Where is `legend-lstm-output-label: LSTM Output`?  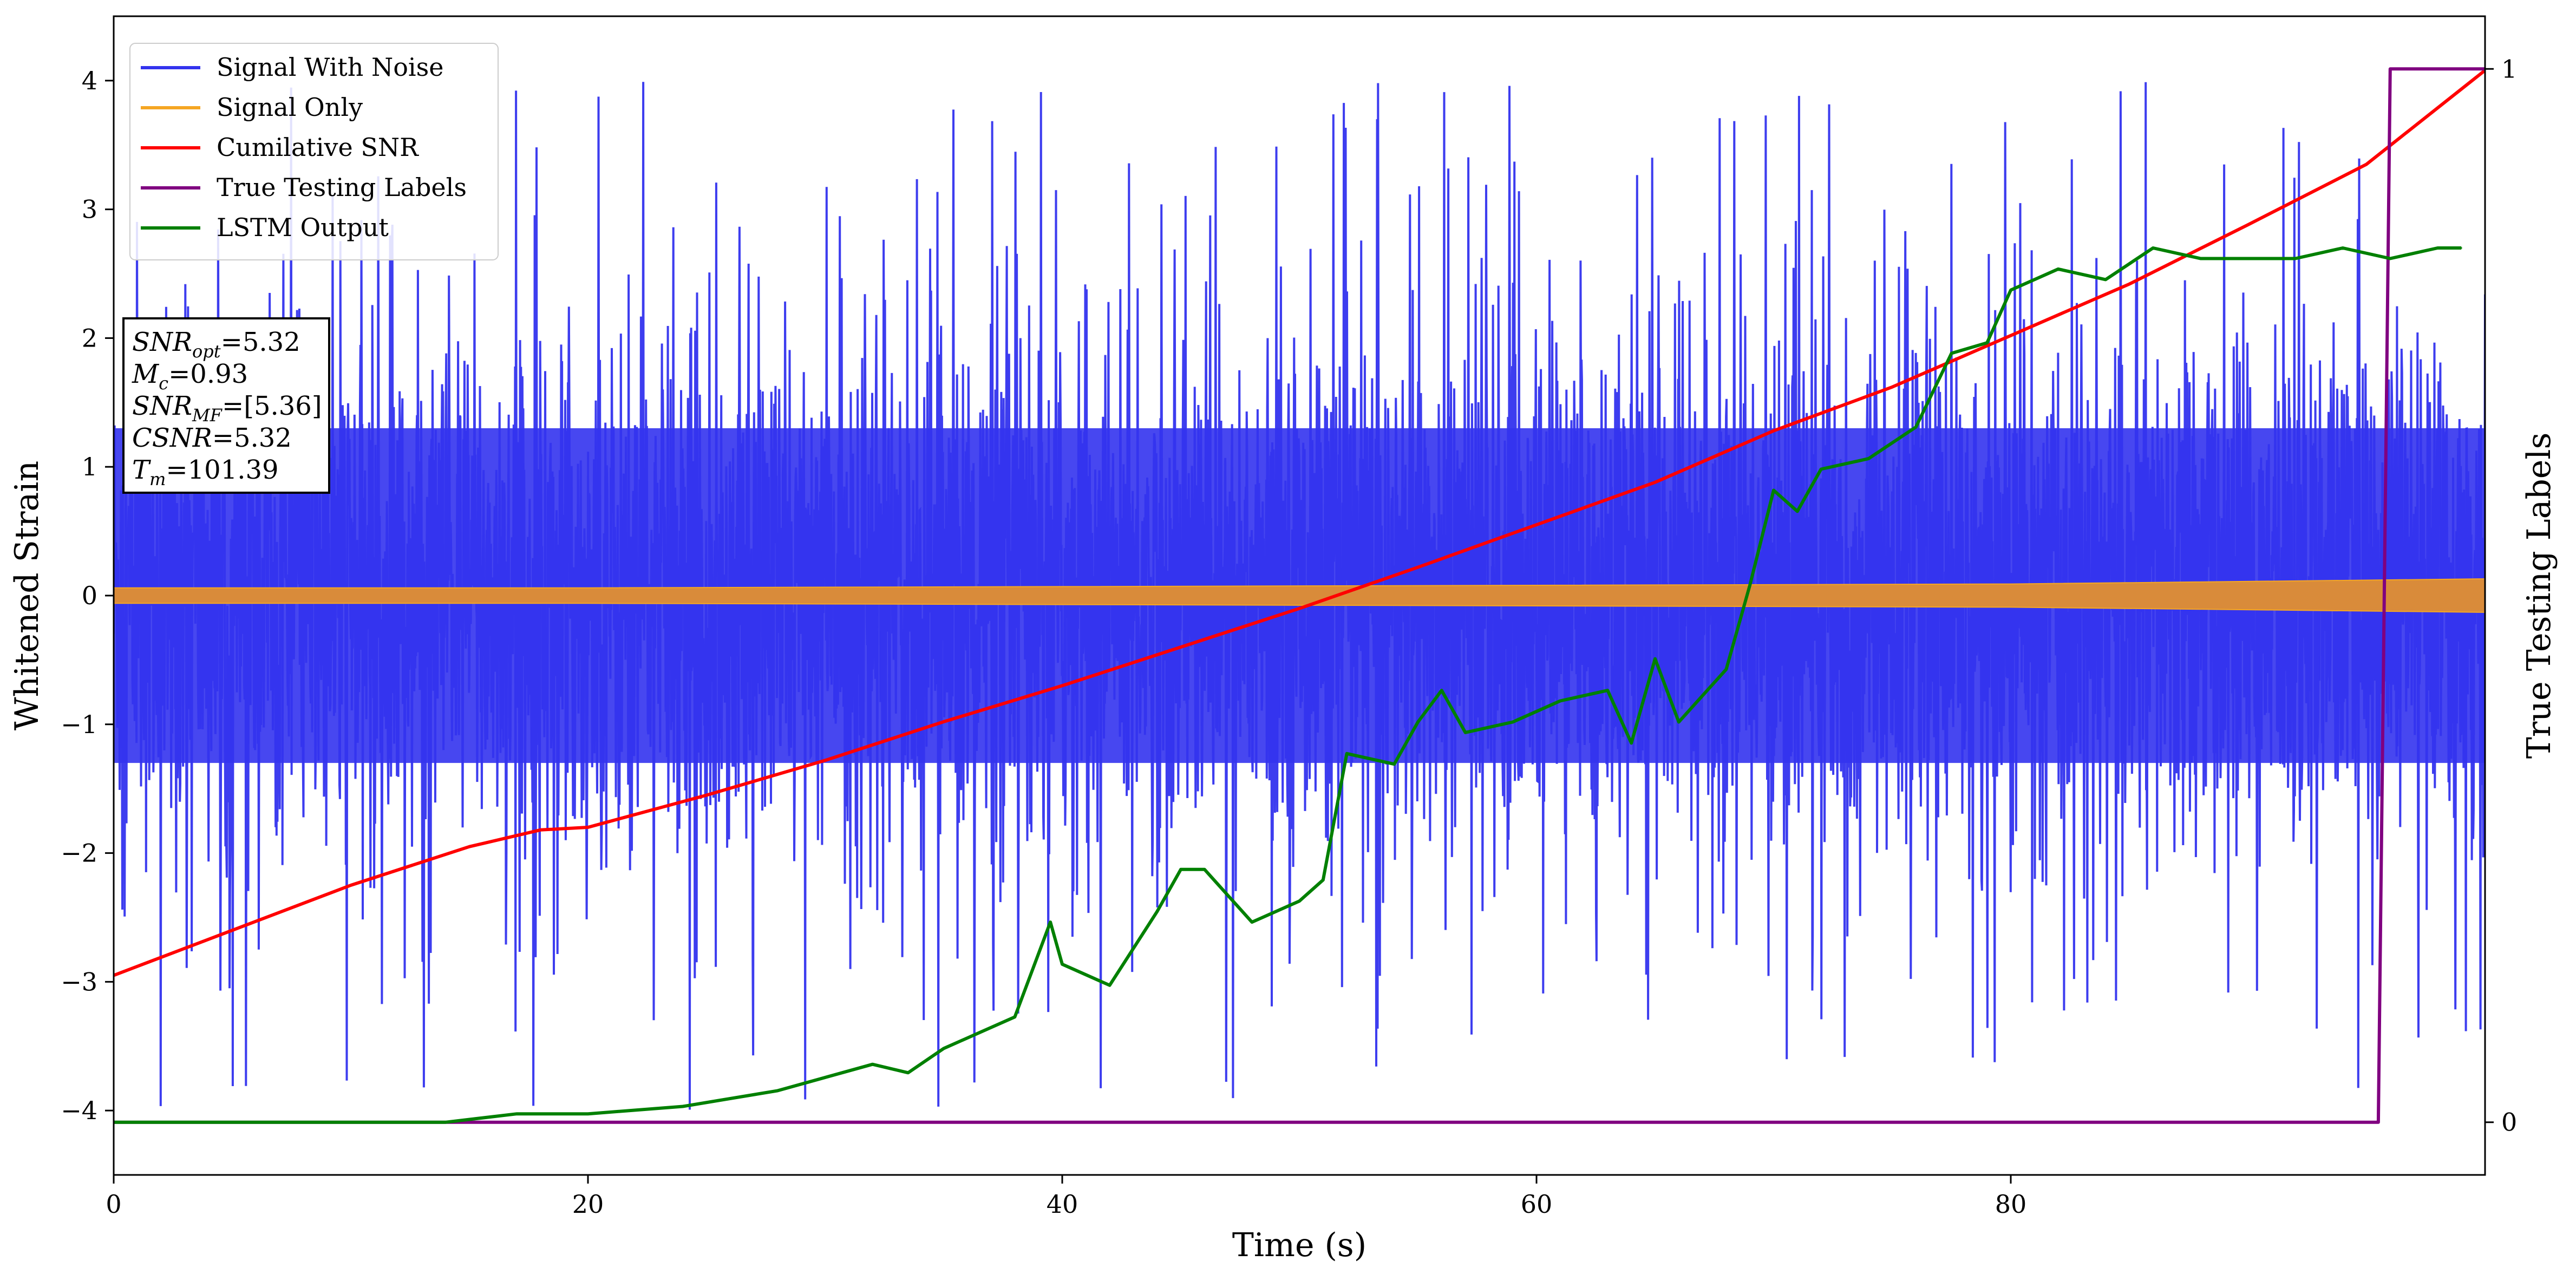
legend-lstm-output-label: LSTM Output is located at coordinates (303, 227).